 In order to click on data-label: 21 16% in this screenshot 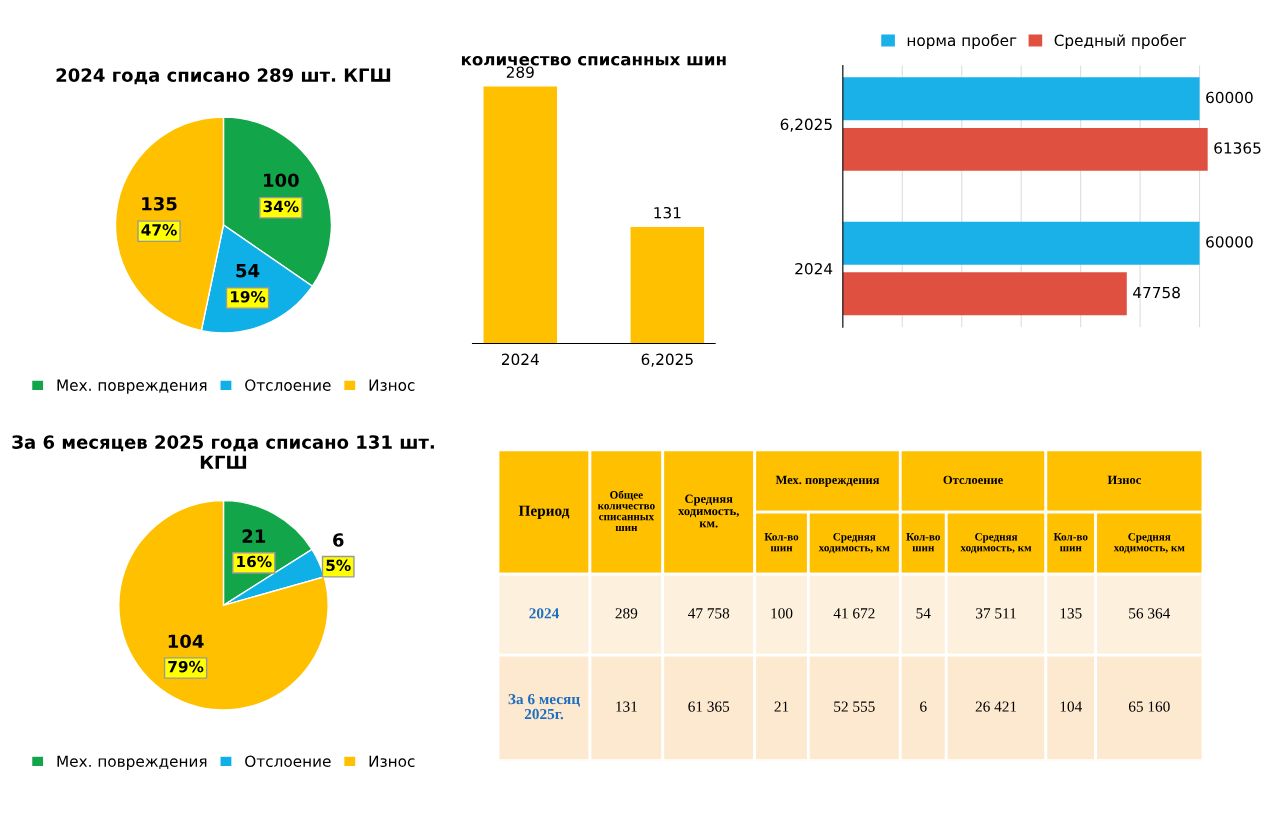, I will do `click(254, 548)`.